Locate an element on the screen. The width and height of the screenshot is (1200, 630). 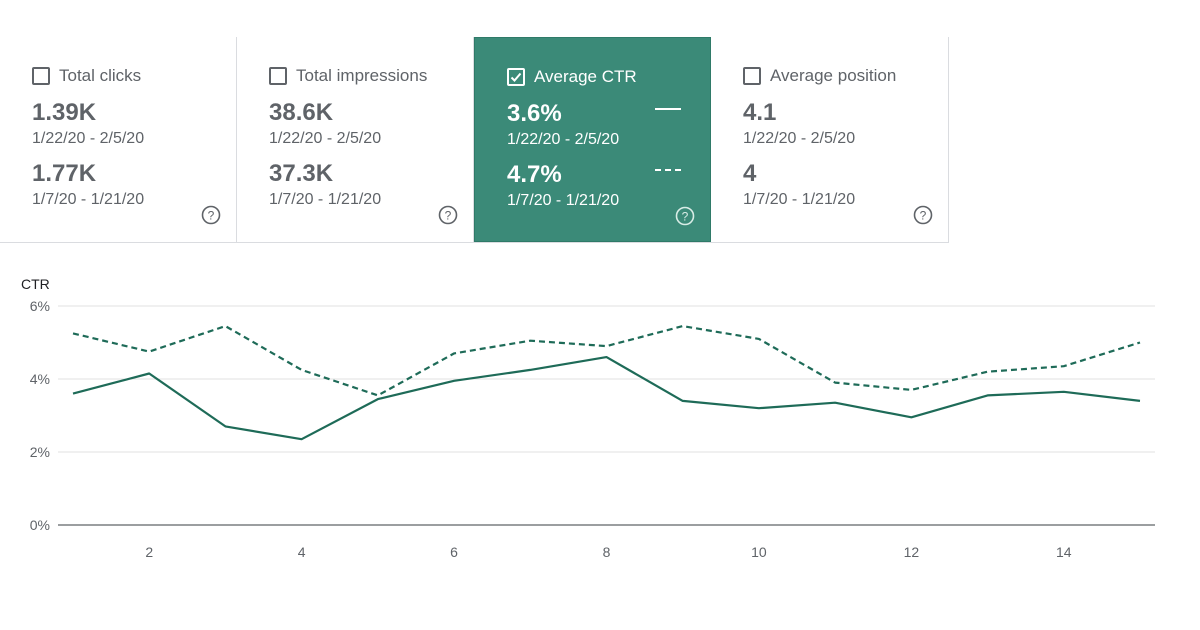
y-tick-label: 0% is located at coordinates (40, 525).